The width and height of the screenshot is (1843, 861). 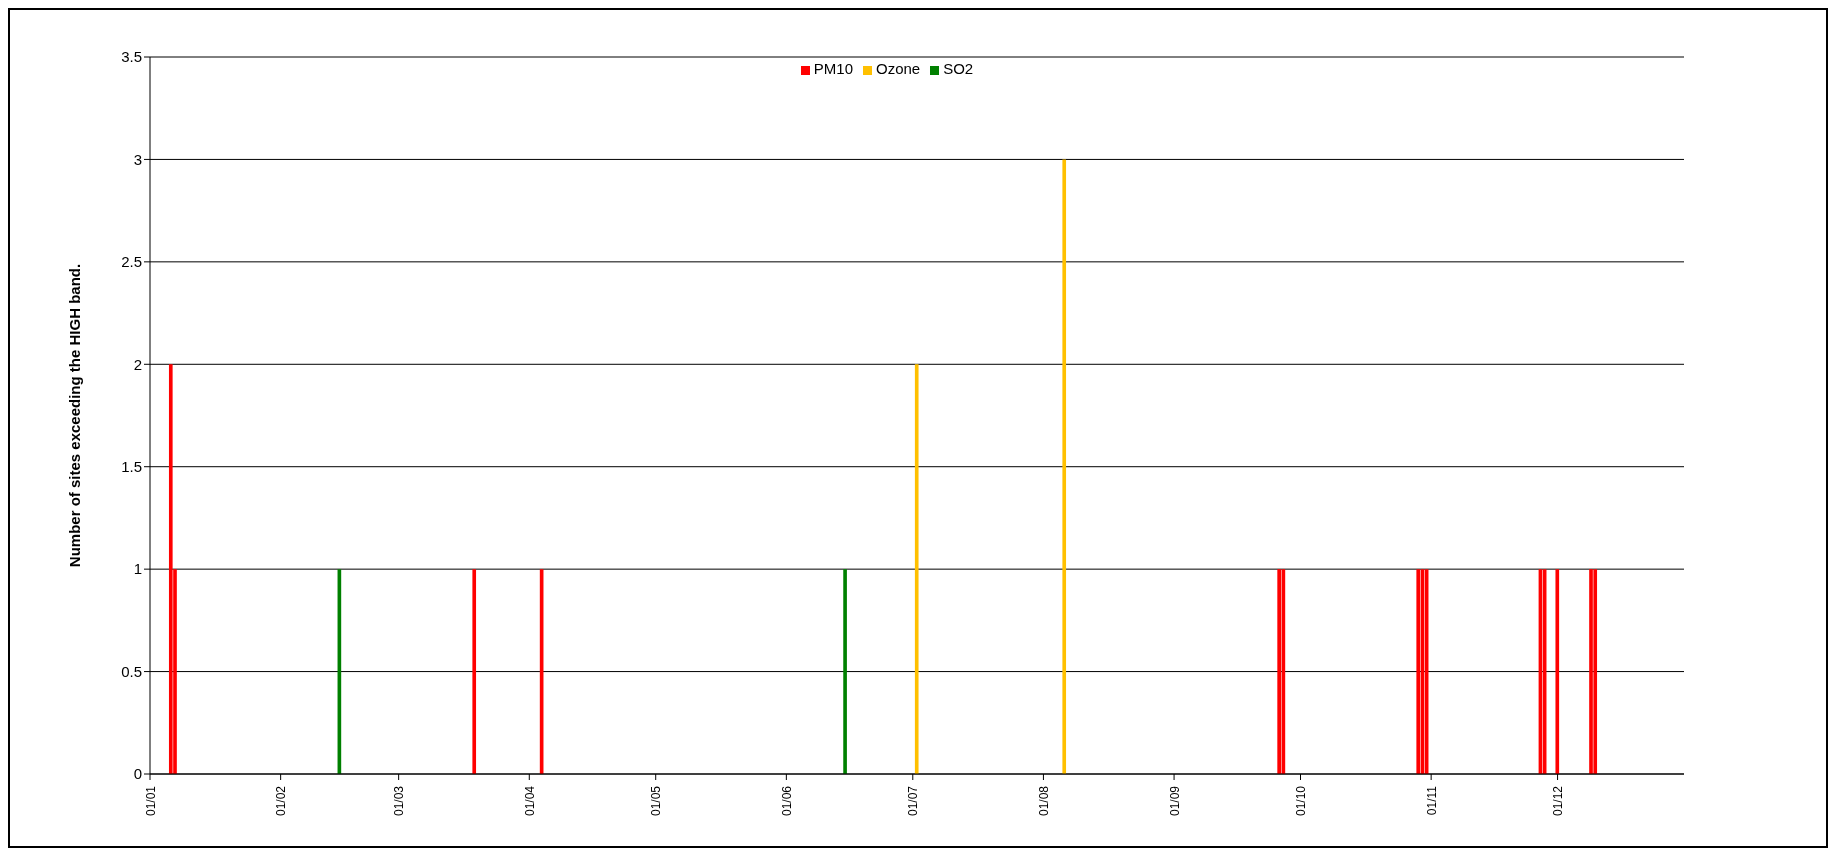 What do you see at coordinates (1558, 801) in the screenshot?
I see `x-tick-label: 01/12` at bounding box center [1558, 801].